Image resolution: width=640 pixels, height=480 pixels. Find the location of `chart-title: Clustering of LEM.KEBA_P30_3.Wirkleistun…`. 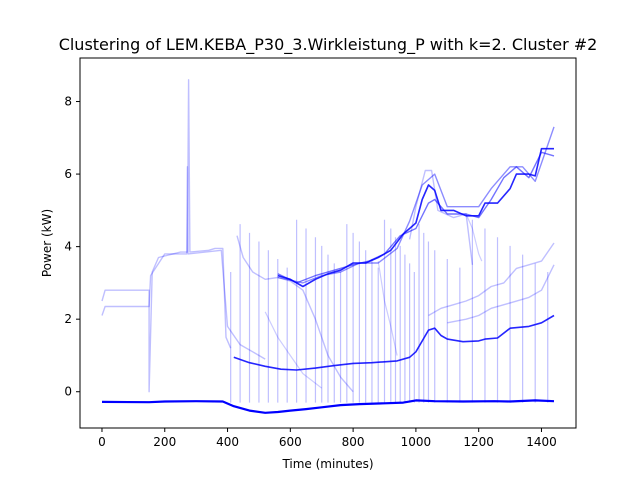

chart-title: Clustering of LEM.KEBA_P30_3.Wirkleistun… is located at coordinates (328, 45).